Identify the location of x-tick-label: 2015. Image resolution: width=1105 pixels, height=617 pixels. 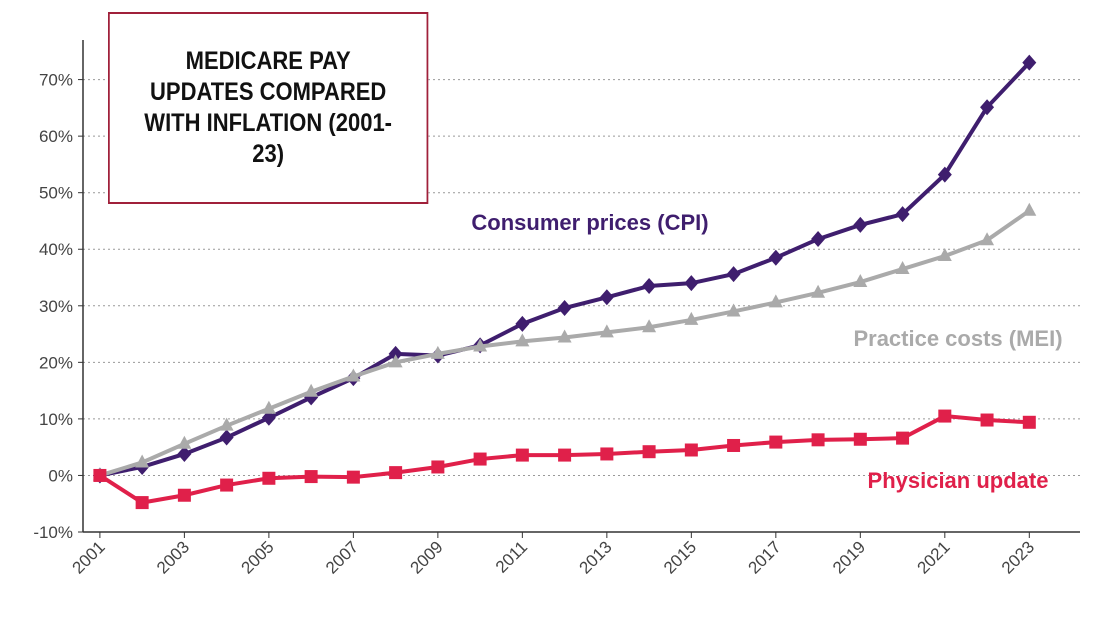
(680, 557).